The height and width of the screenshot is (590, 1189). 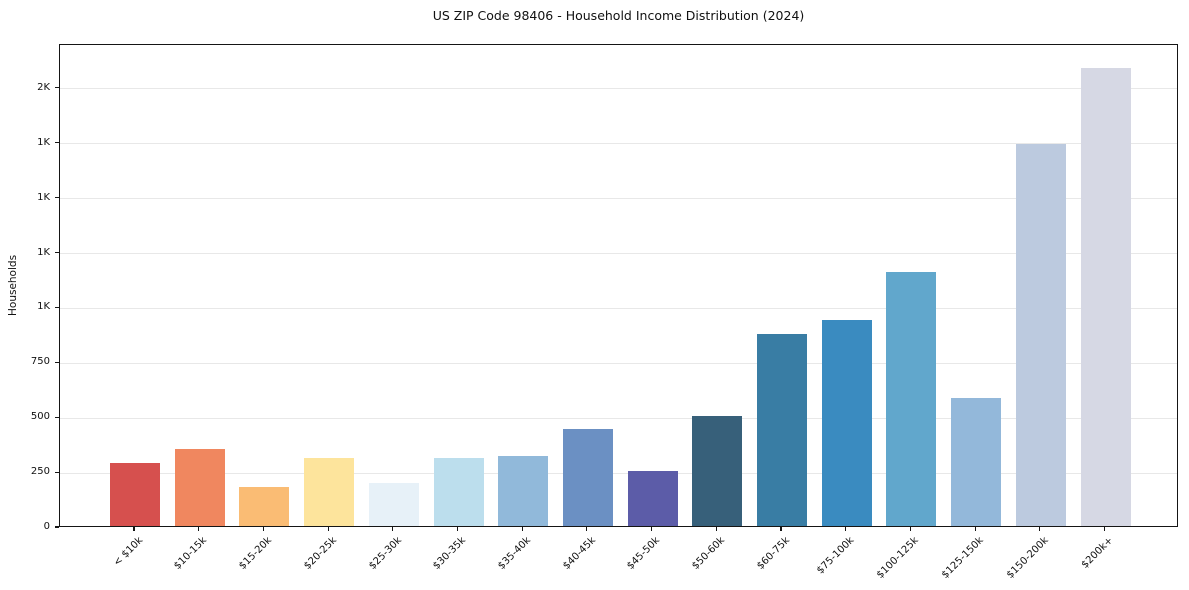 I want to click on gridline-2K, so click(x=618, y=89).